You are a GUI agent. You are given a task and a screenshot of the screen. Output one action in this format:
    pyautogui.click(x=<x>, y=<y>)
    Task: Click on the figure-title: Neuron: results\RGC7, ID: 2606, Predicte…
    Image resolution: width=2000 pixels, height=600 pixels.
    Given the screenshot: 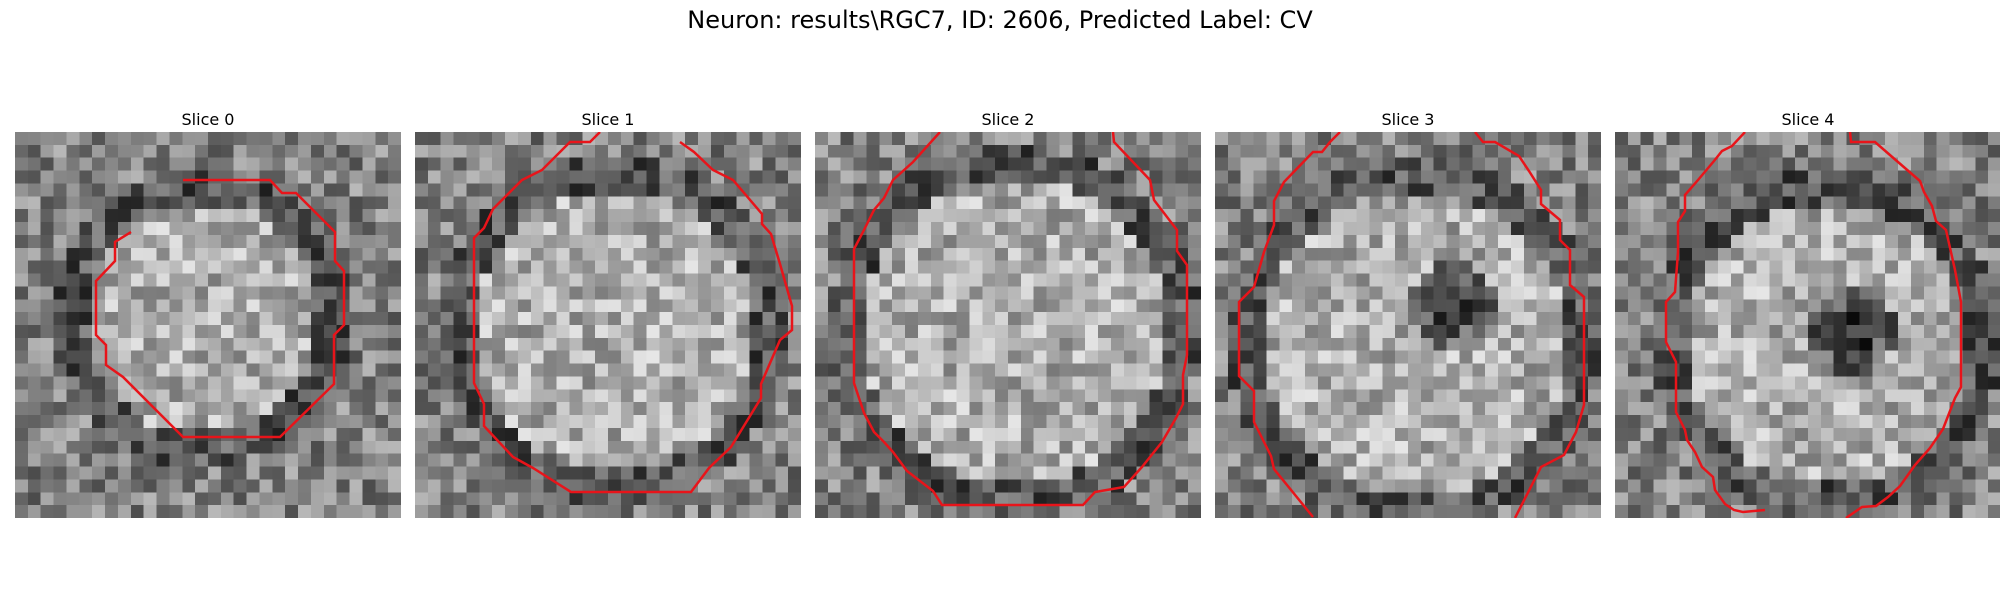 What is the action you would take?
    pyautogui.click(x=1000, y=20)
    